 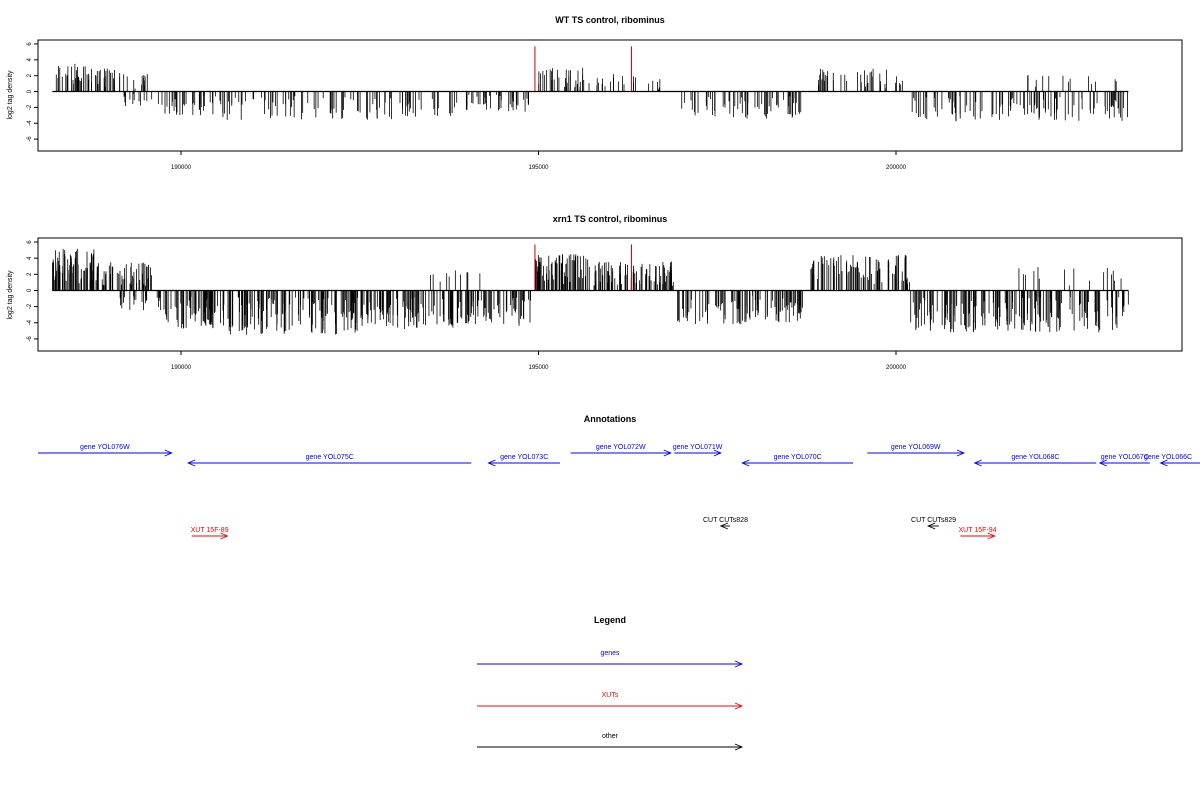 I want to click on feature-gene: gene YOL076W, so click(x=105, y=450).